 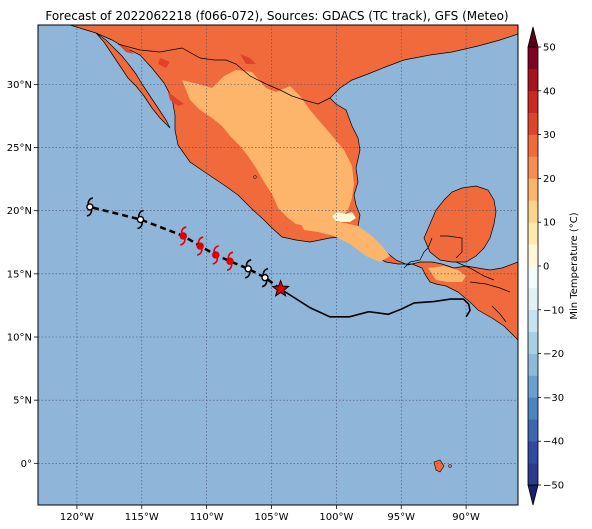 What do you see at coordinates (466, 517) in the screenshot?
I see `x-tick-label: 90°W` at bounding box center [466, 517].